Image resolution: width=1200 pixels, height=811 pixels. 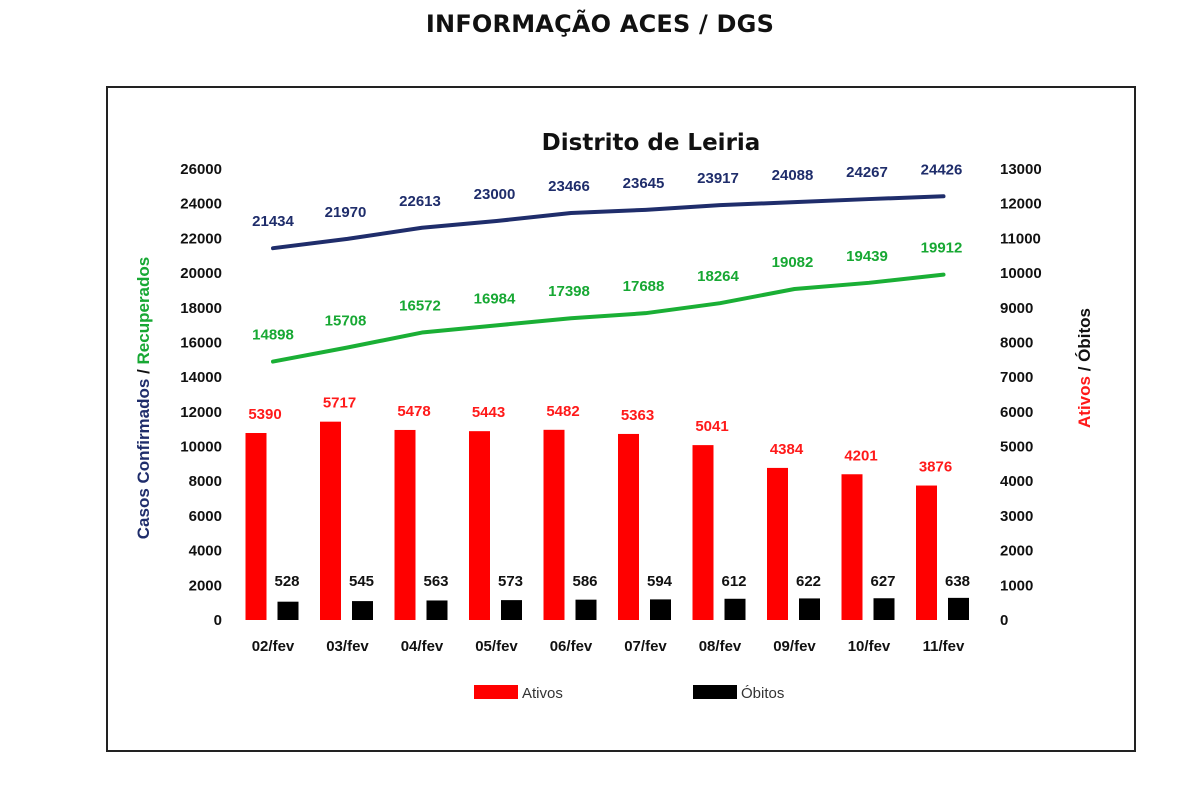 I want to click on right-tick-label: 10000, so click(x=1021, y=273).